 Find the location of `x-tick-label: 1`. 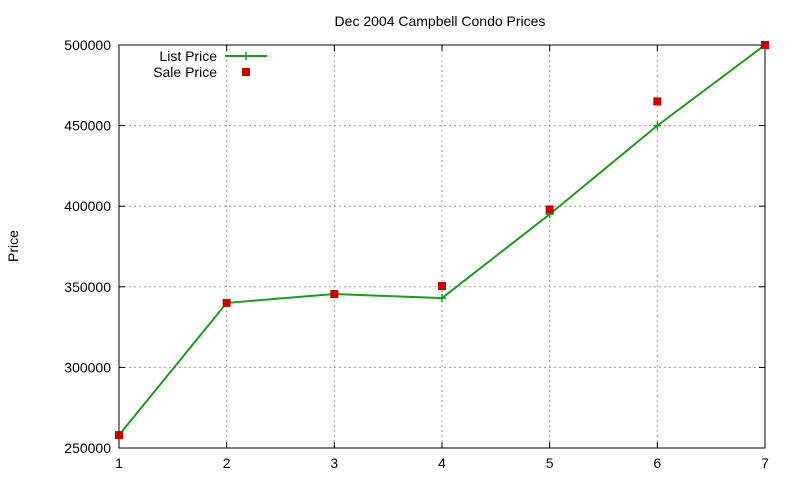

x-tick-label: 1 is located at coordinates (119, 463).